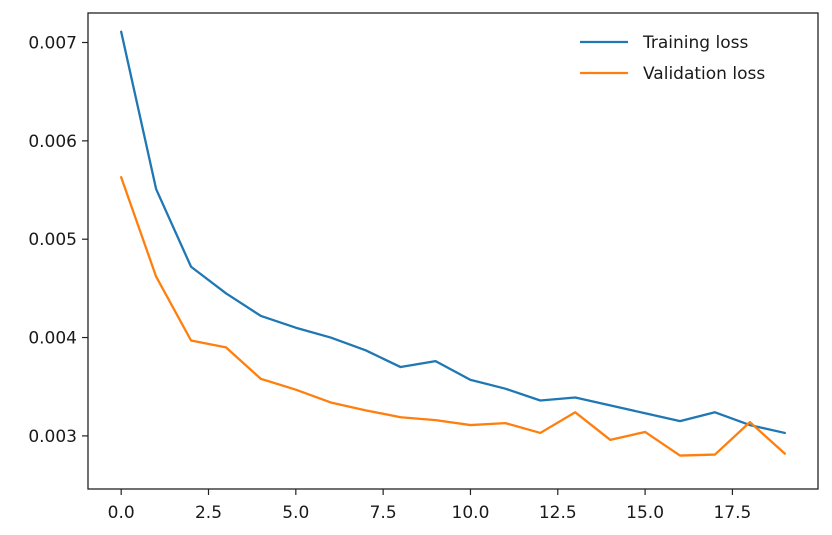 The height and width of the screenshot is (535, 832). Describe the element at coordinates (471, 513) in the screenshot. I see `x-tick-label: 10.0` at that location.